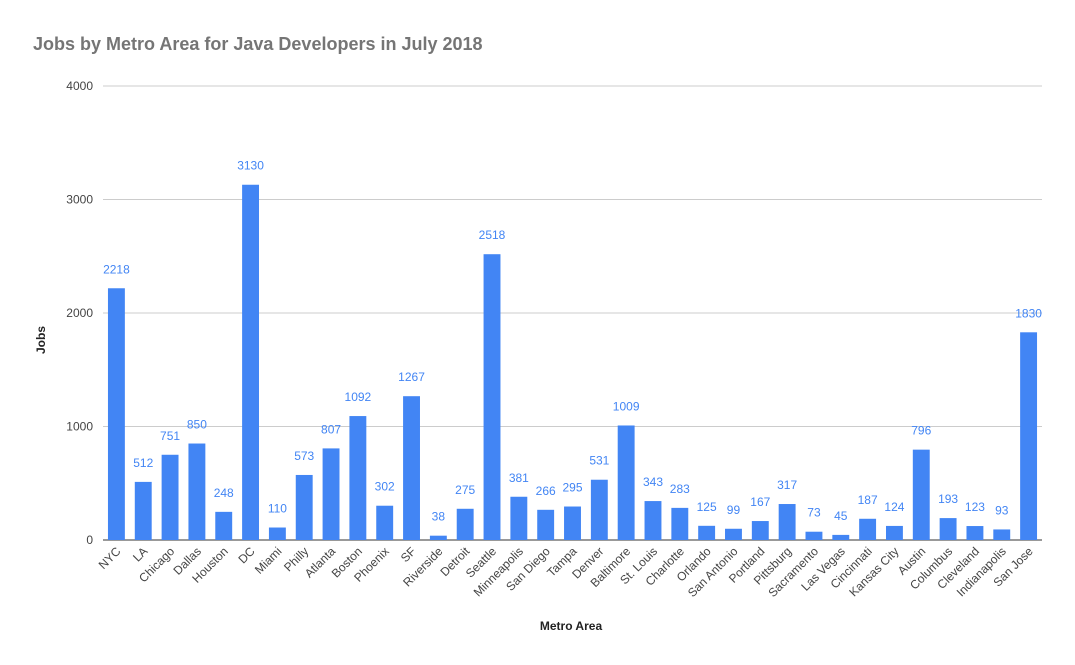 The image size is (1075, 665). Describe the element at coordinates (626, 406) in the screenshot. I see `data-label: 1009` at that location.